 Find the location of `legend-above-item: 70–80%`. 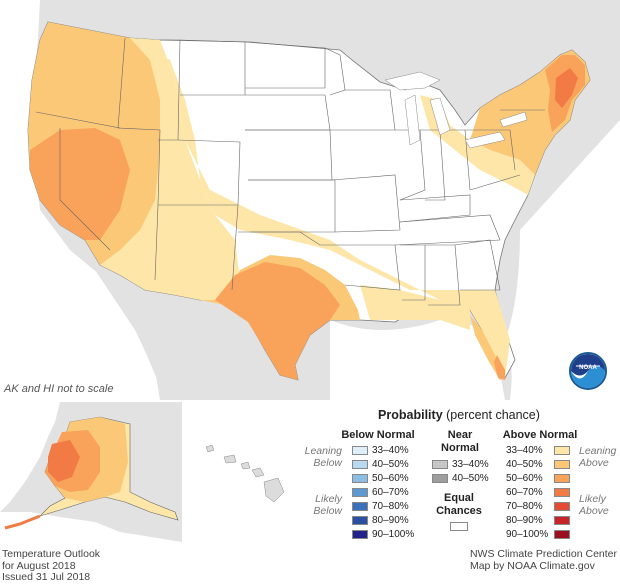

legend-above-item: 70–80% is located at coordinates (538, 506).